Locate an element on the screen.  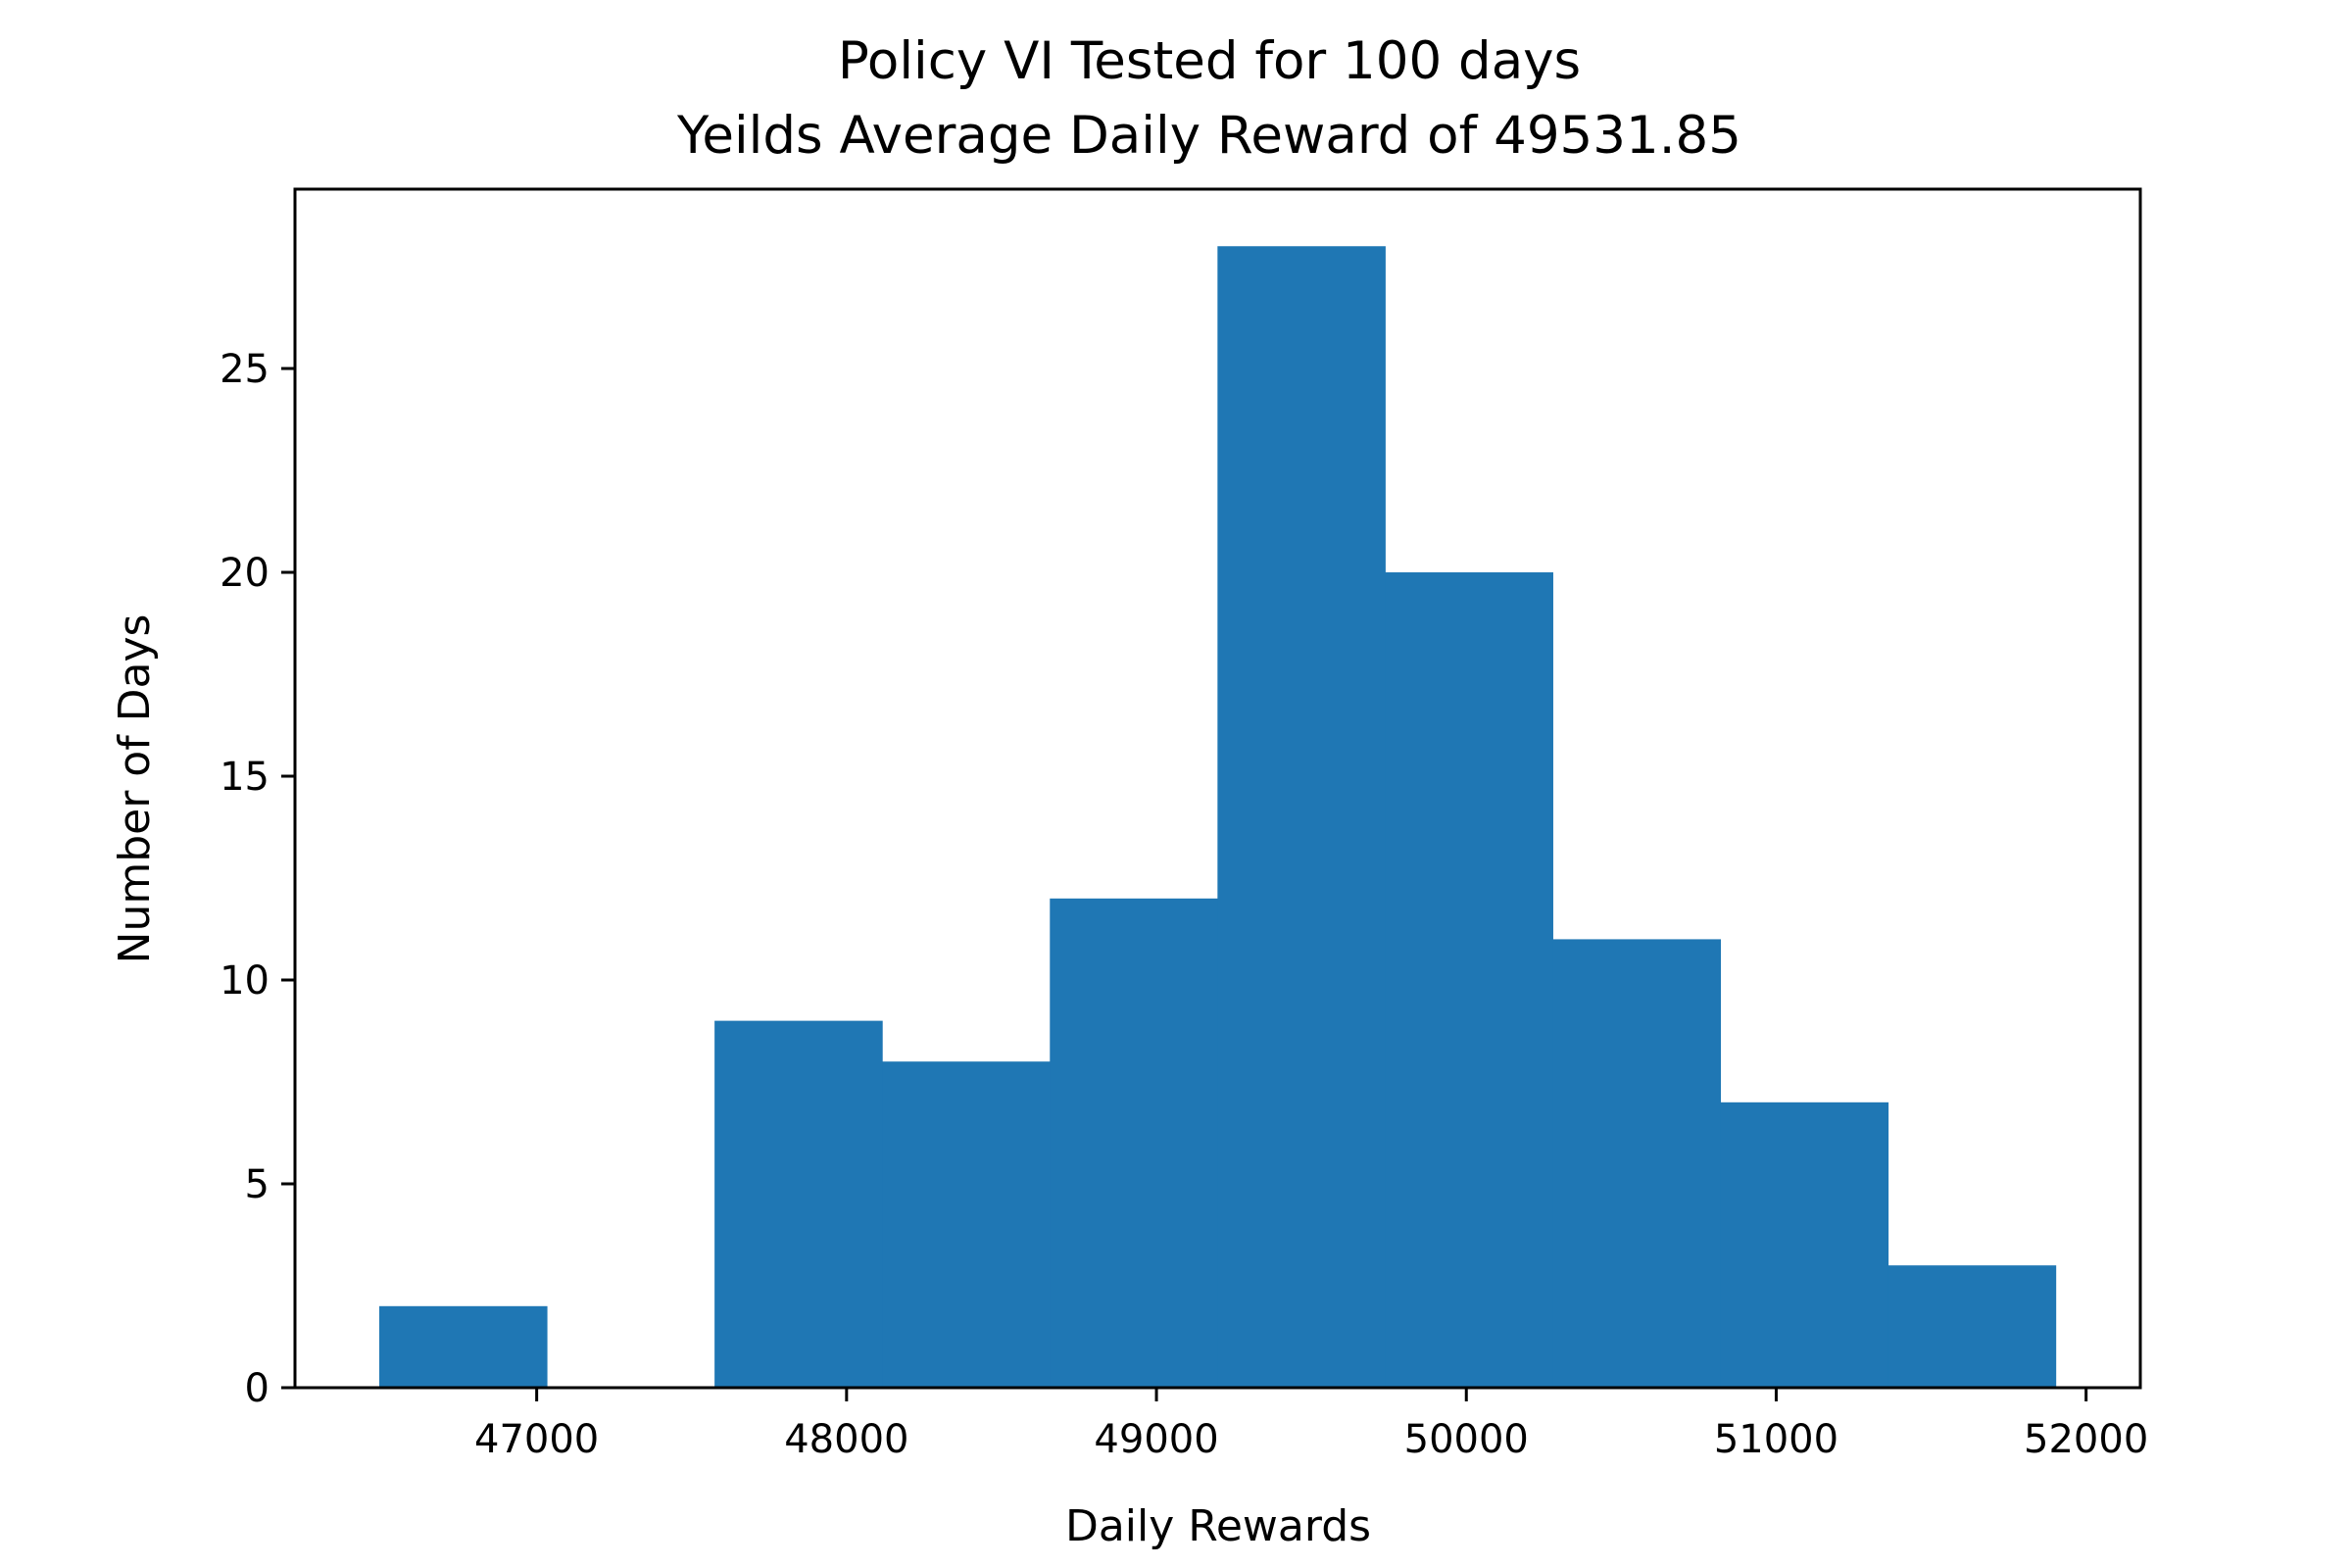
x-tick-label: 48000 is located at coordinates (846, 1439).